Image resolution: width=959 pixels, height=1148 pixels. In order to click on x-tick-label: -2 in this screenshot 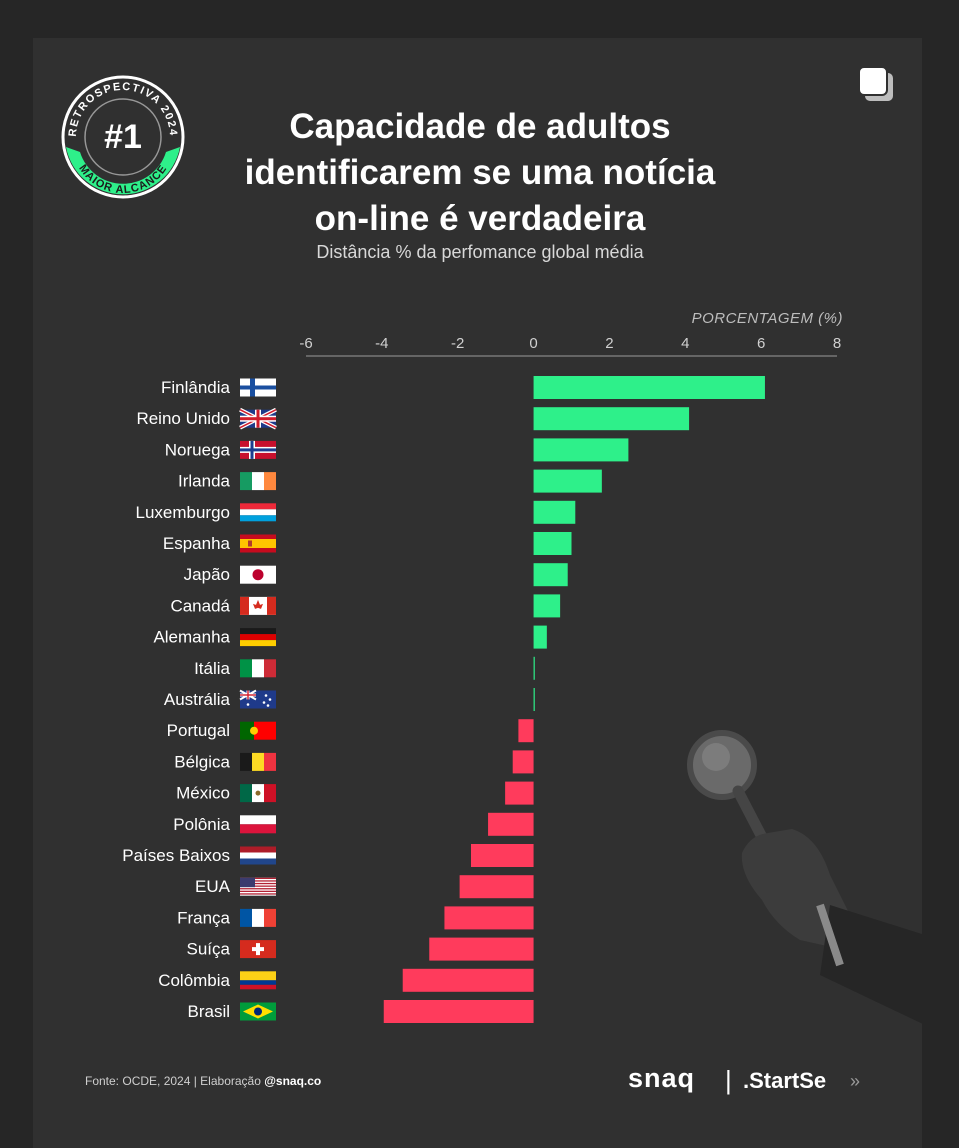, I will do `click(457, 343)`.